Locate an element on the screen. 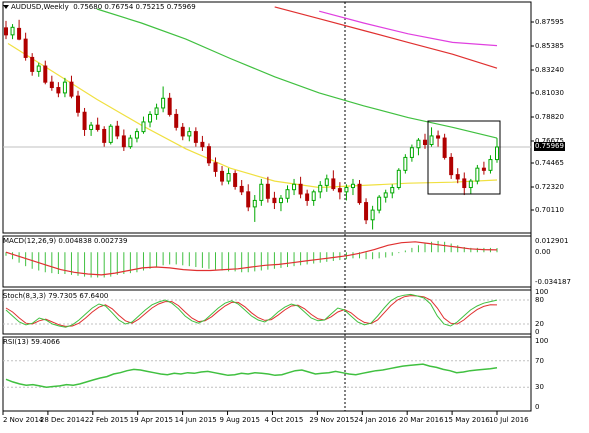 This screenshot has height=433, width=589. time-tick-label: 10 Jul 2016 is located at coordinates (509, 420).